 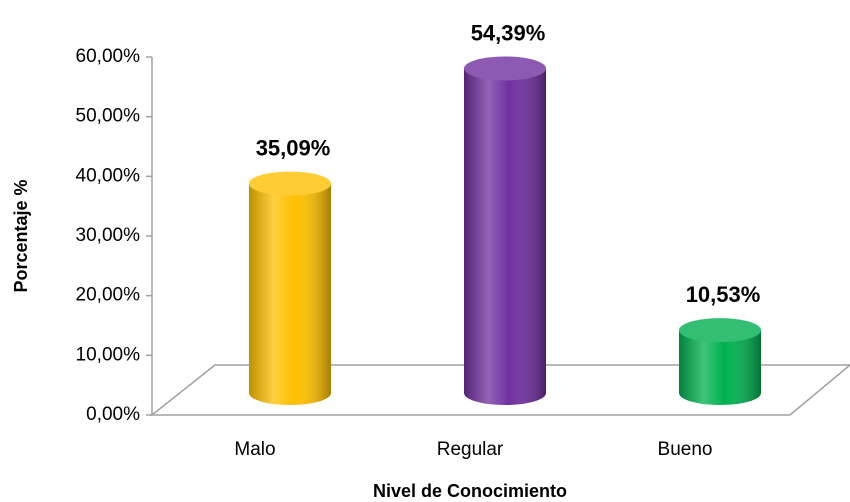 I want to click on x-axis-title: Nivel de Conocimiento, so click(x=470, y=491).